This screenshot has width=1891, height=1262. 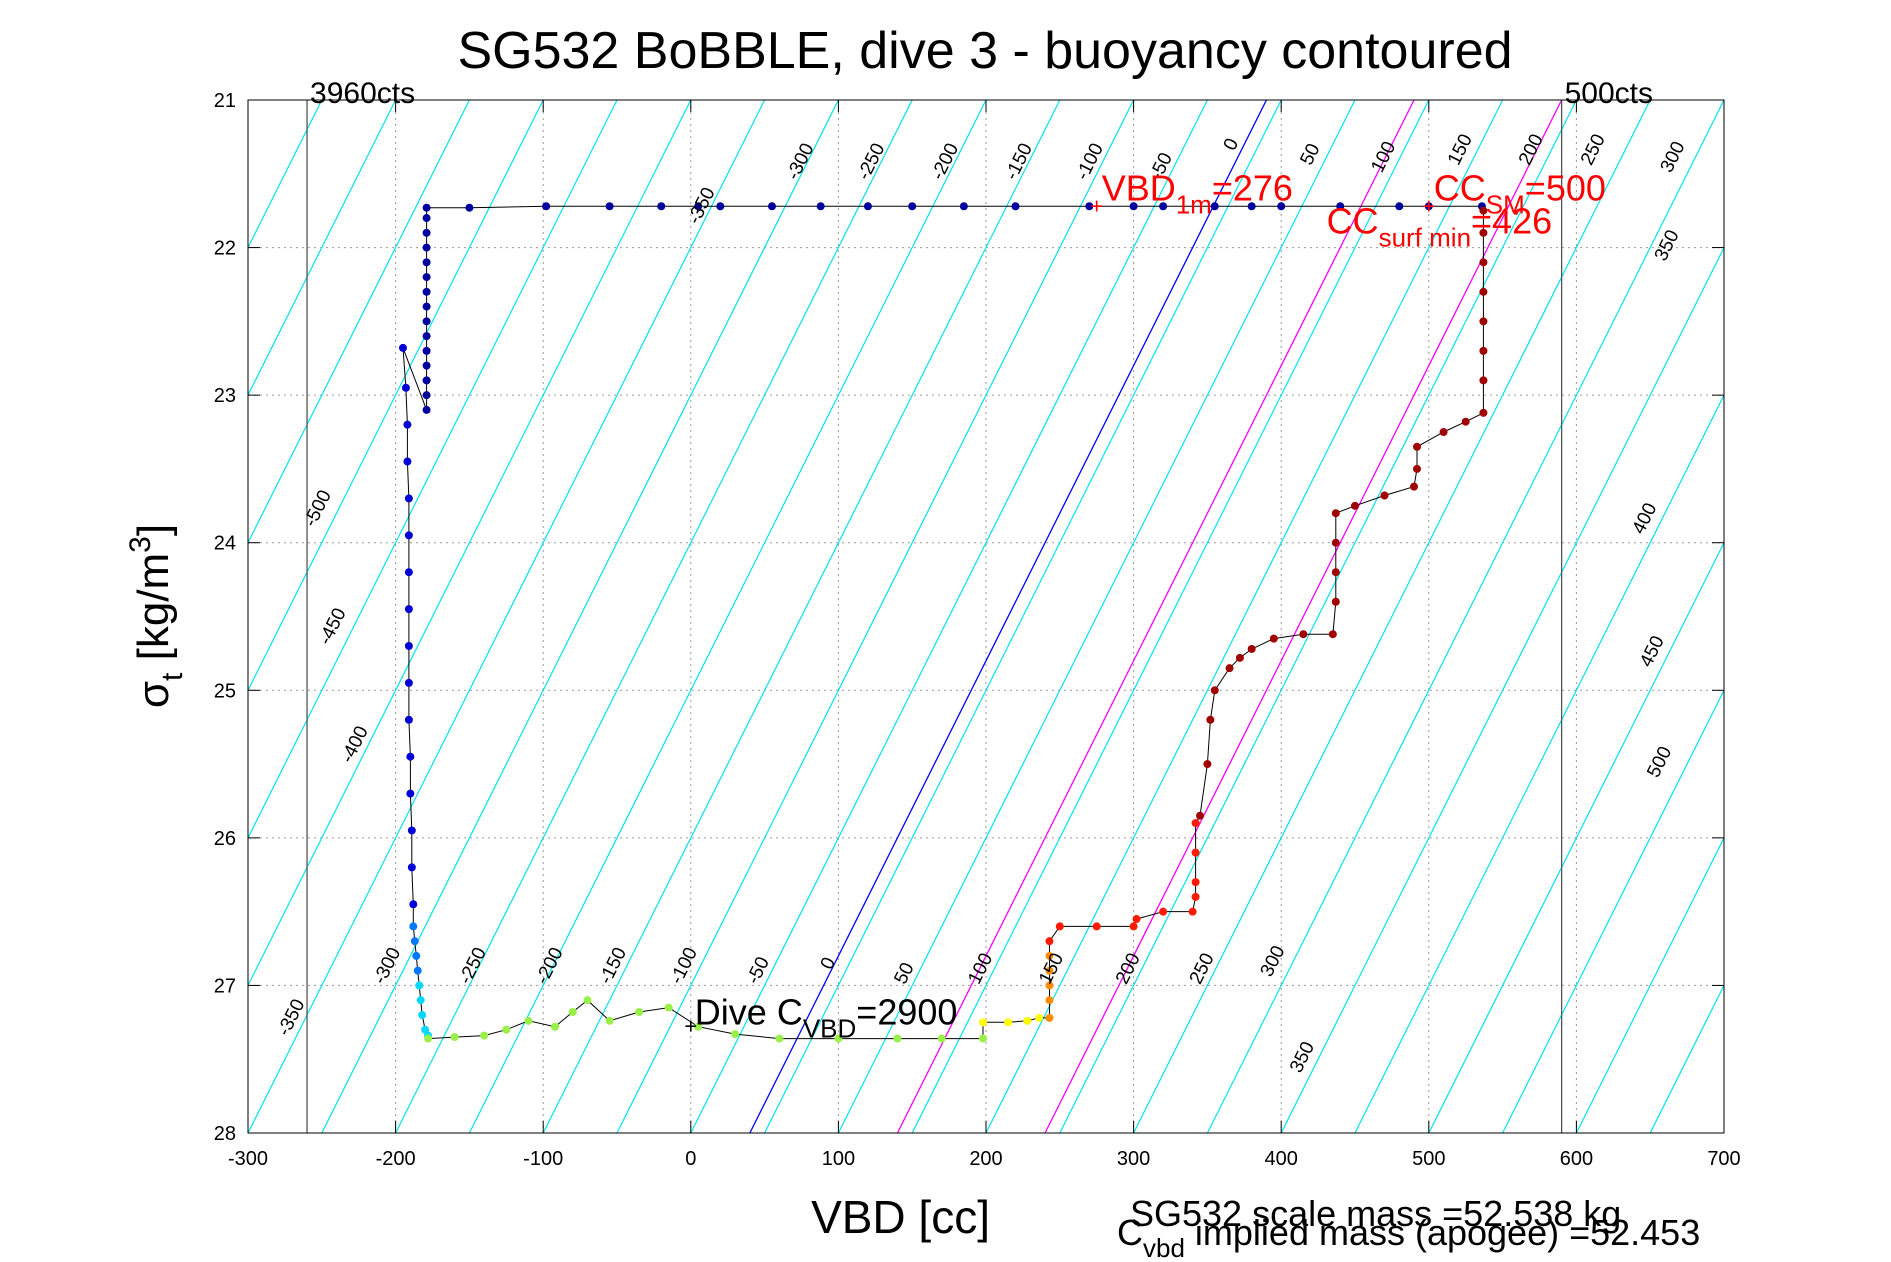 I want to click on x-tick-label: 400, so click(x=1281, y=1159).